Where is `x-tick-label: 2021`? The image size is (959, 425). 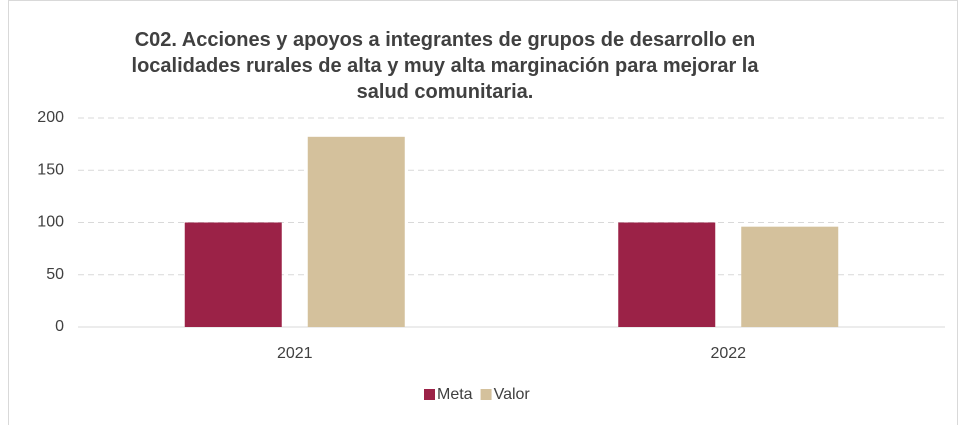
x-tick-label: 2021 is located at coordinates (295, 353).